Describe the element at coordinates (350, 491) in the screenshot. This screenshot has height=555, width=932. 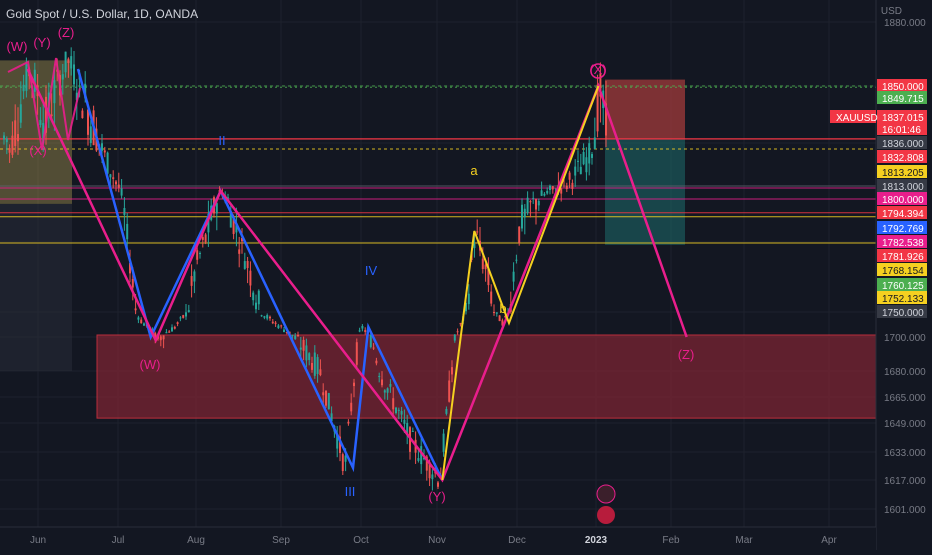
I see `wave-label-8: III` at that location.